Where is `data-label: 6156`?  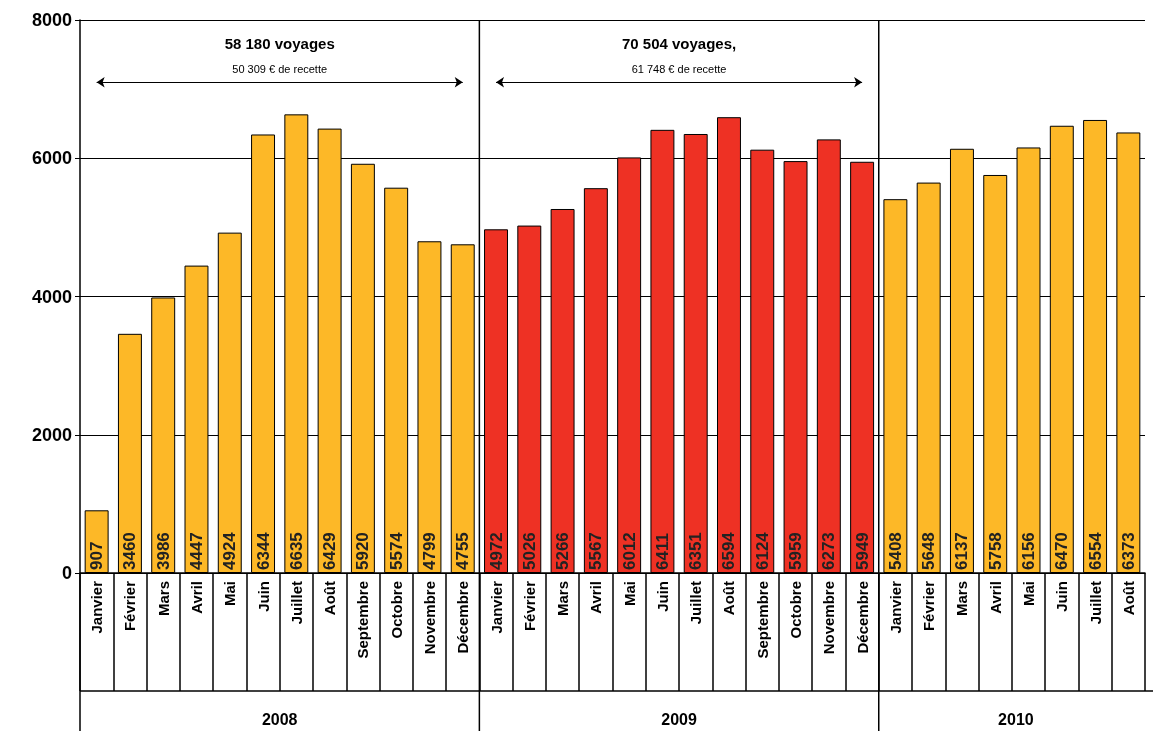
data-label: 6156 is located at coordinates (1029, 551).